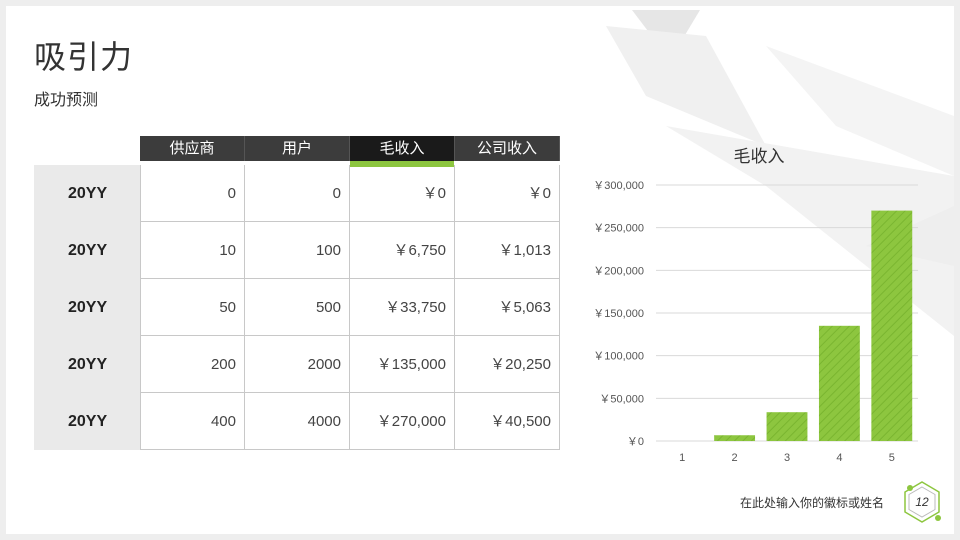  What do you see at coordinates (84, 57) in the screenshot?
I see `page-title: 吸引力` at bounding box center [84, 57].